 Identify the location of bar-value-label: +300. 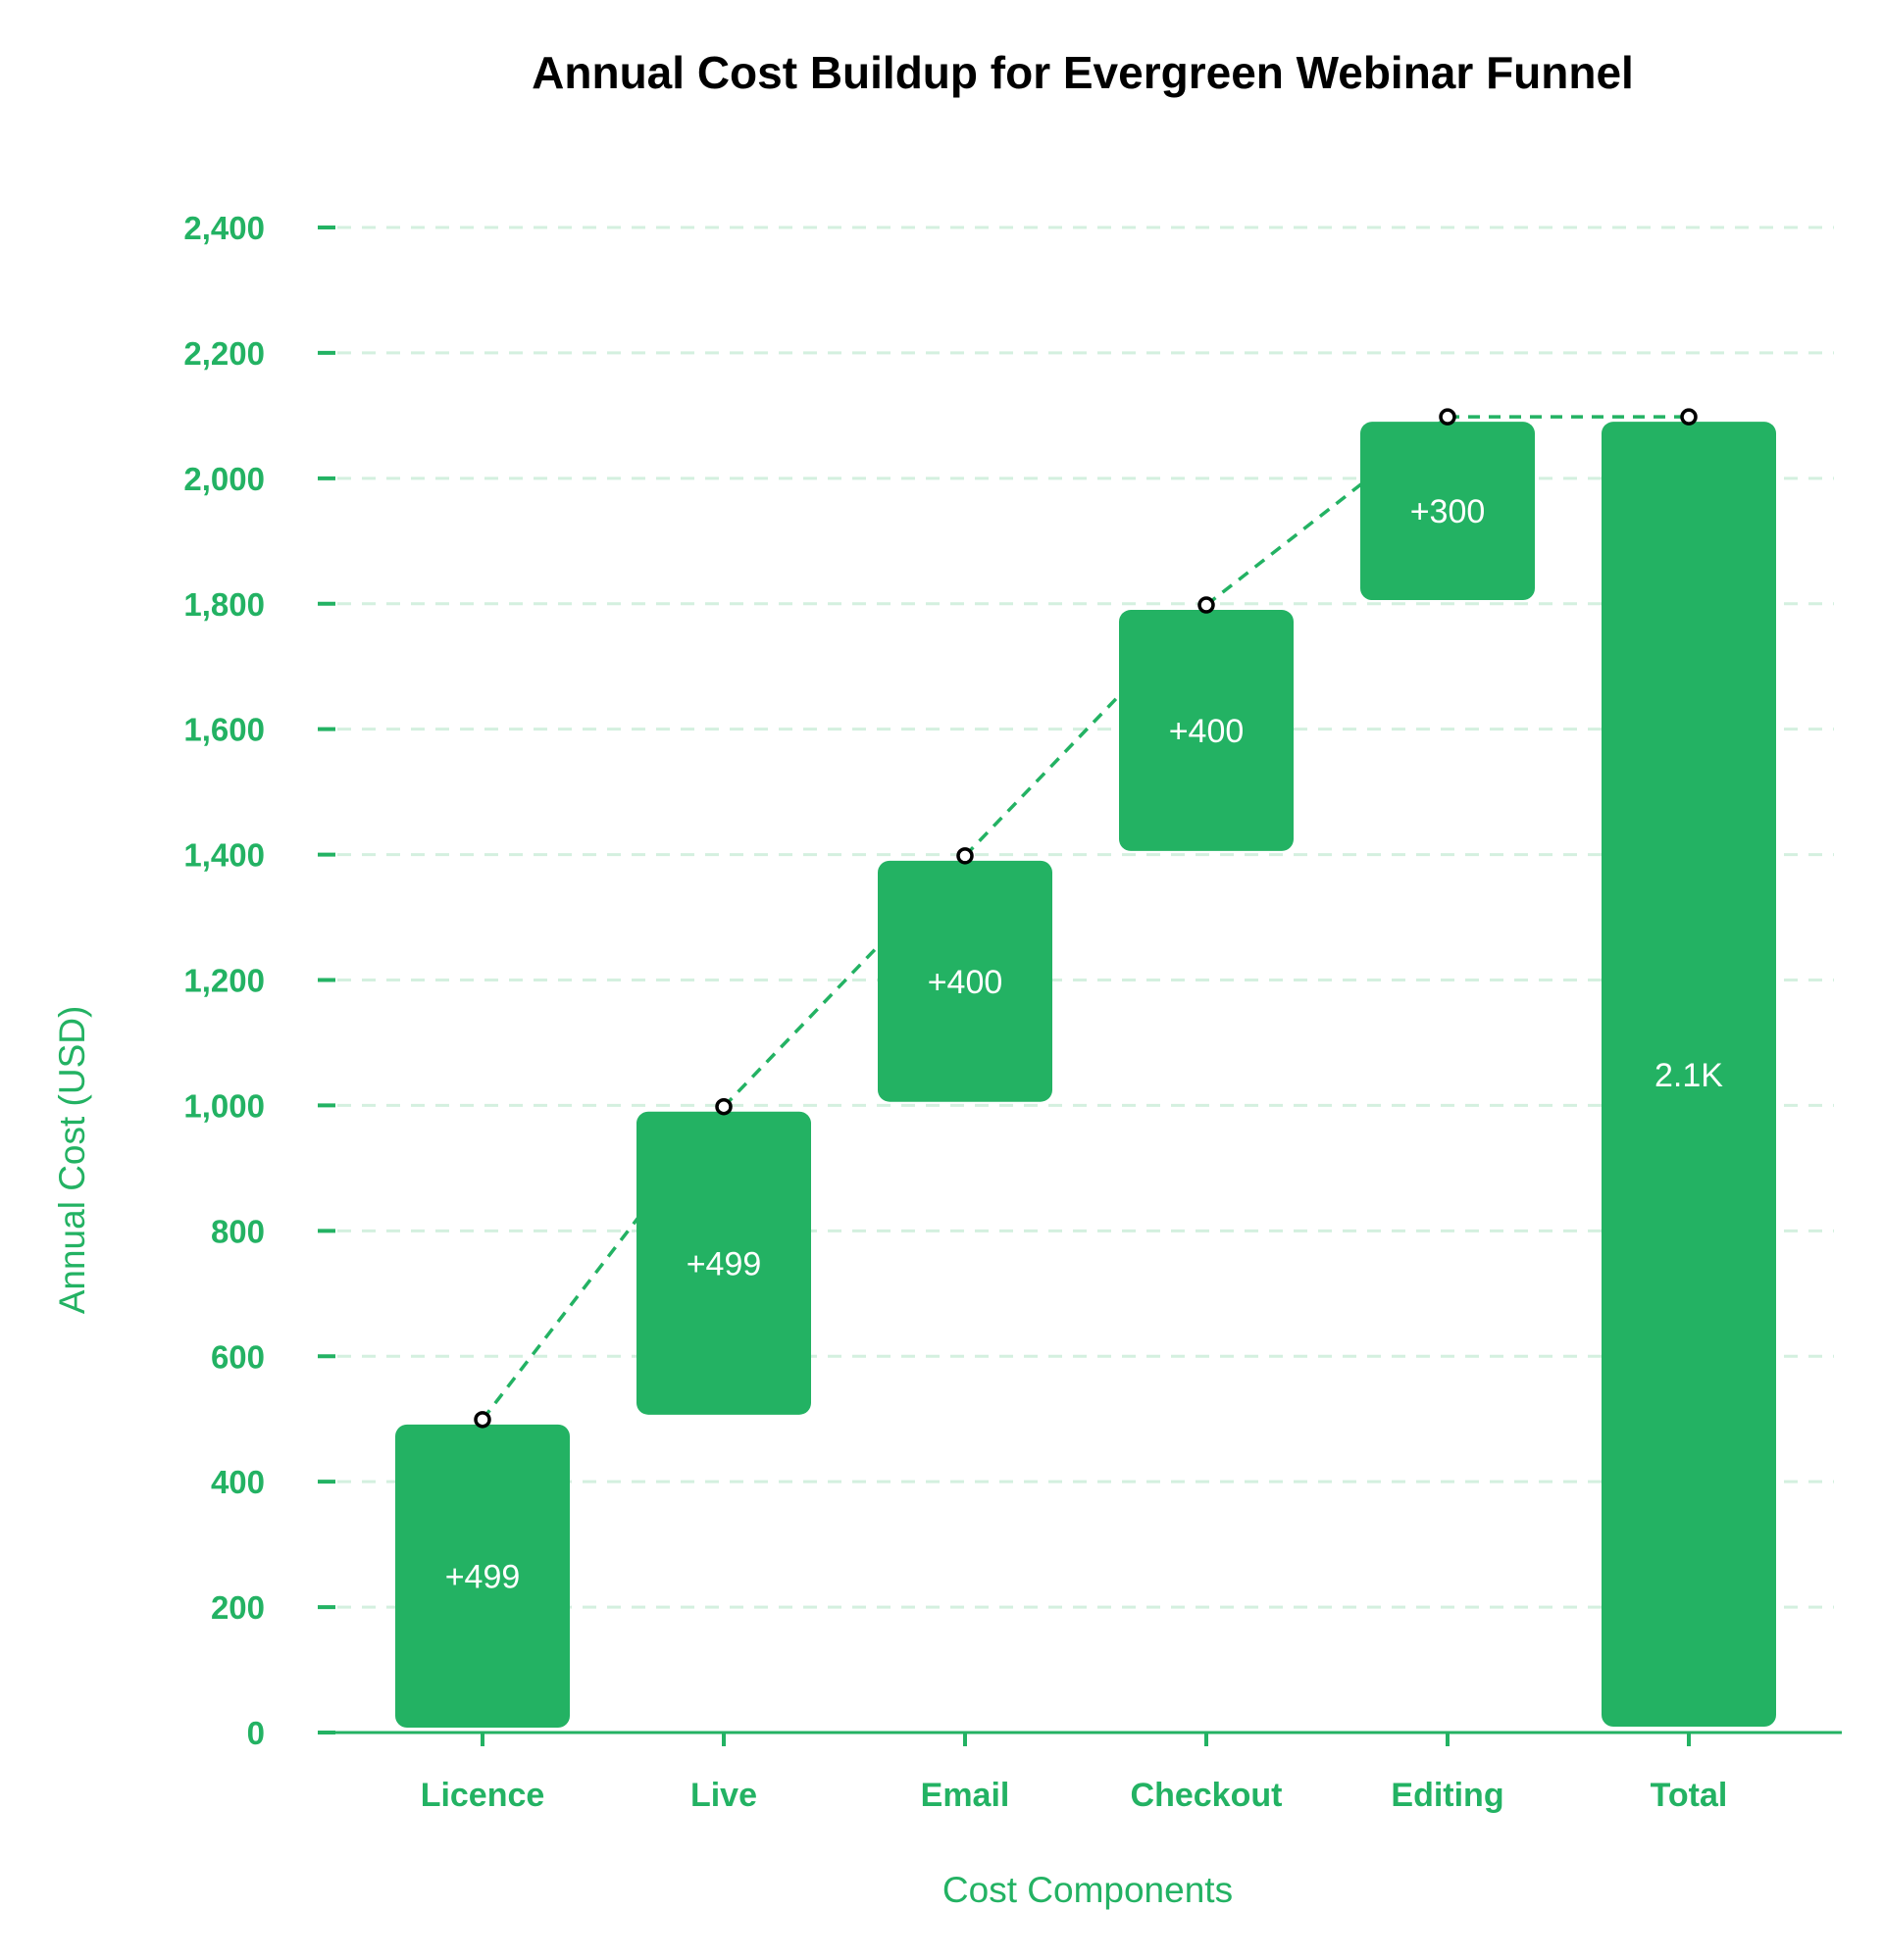
(1448, 511).